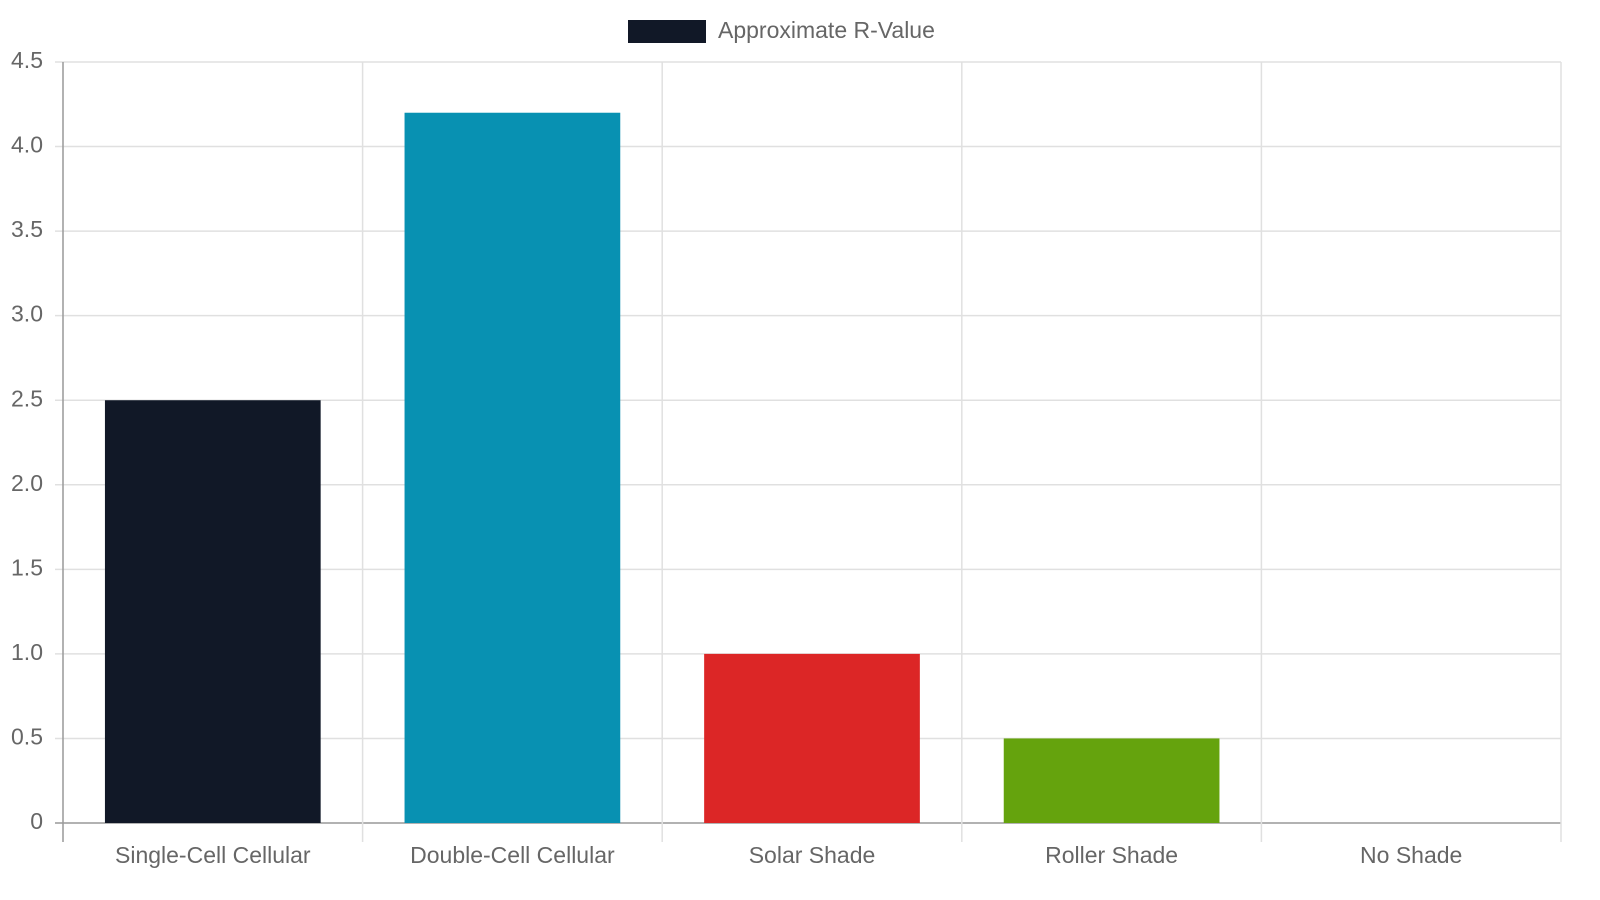  What do you see at coordinates (27, 567) in the screenshot?
I see `y-tick-label: 1.5` at bounding box center [27, 567].